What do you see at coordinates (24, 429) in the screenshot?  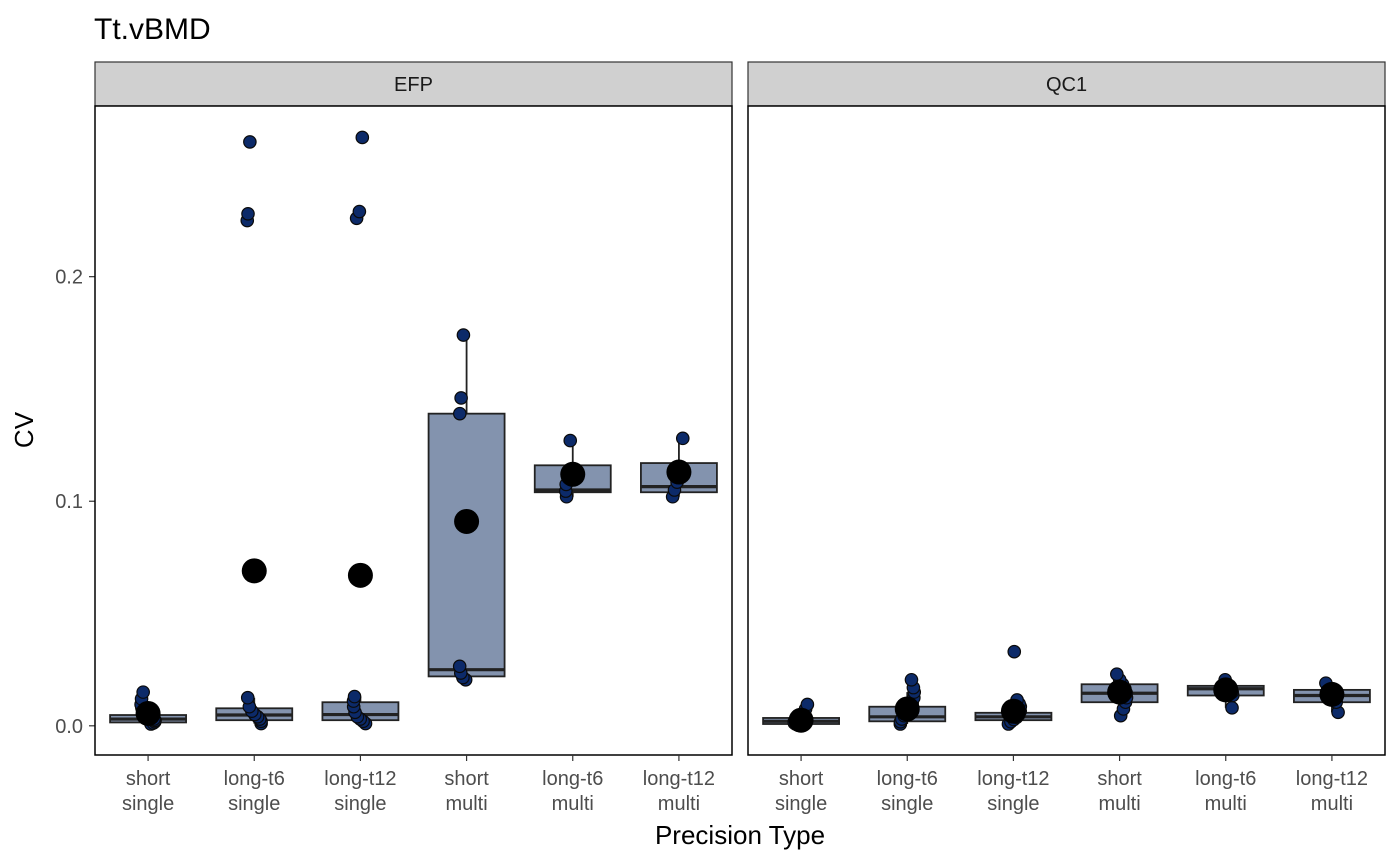 I see `y-axis-title: CV` at bounding box center [24, 429].